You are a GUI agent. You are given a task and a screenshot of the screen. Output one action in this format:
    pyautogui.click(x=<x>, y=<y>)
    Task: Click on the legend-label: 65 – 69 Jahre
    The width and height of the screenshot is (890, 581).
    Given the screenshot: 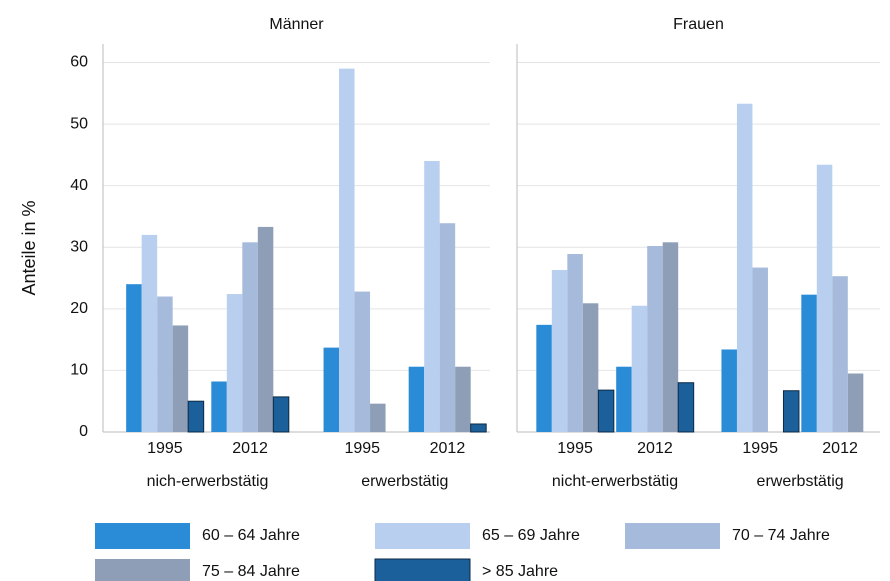 What is the action you would take?
    pyautogui.click(x=531, y=535)
    